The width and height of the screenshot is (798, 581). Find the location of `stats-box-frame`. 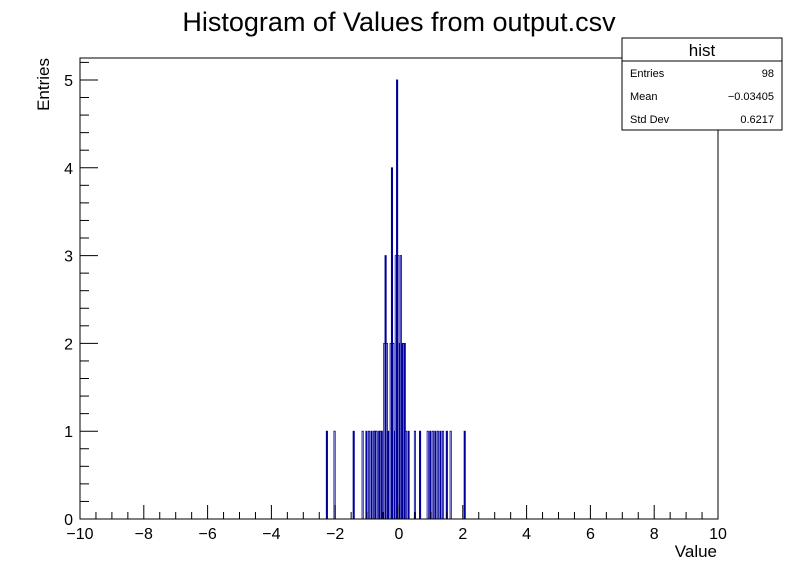

stats-box-frame is located at coordinates (702, 84).